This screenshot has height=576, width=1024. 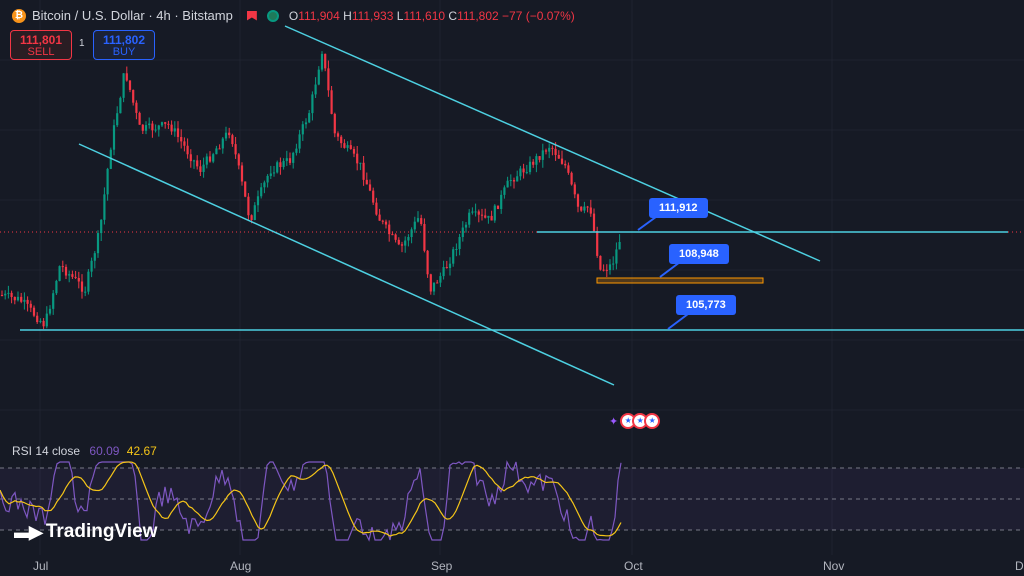 I want to click on price-callout-105773: 105,773, so click(x=706, y=305).